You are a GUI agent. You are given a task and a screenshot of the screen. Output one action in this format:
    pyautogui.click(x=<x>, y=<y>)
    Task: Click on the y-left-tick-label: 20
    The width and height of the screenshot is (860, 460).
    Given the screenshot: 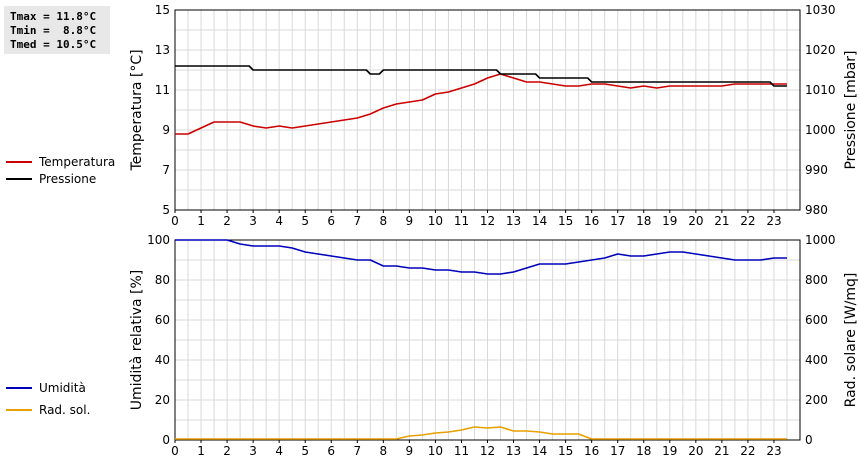 What is the action you would take?
    pyautogui.click(x=162, y=400)
    